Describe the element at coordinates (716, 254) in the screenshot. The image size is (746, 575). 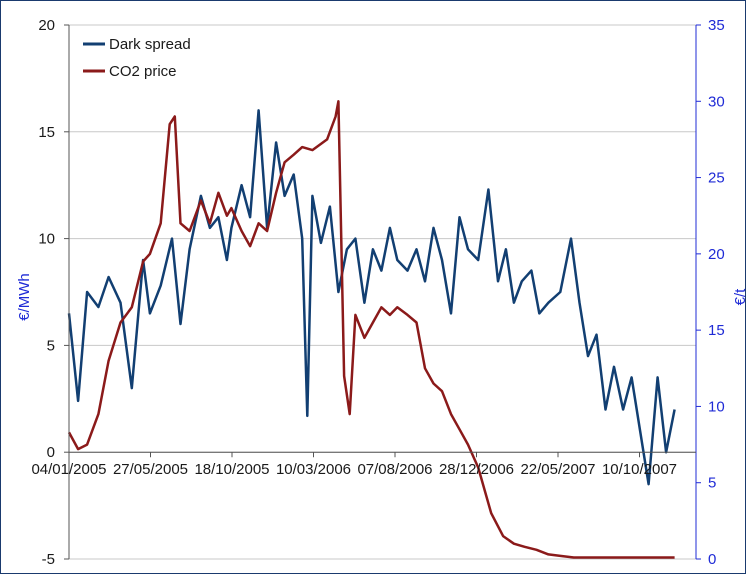
I see `y-tick-label-right: 20` at that location.